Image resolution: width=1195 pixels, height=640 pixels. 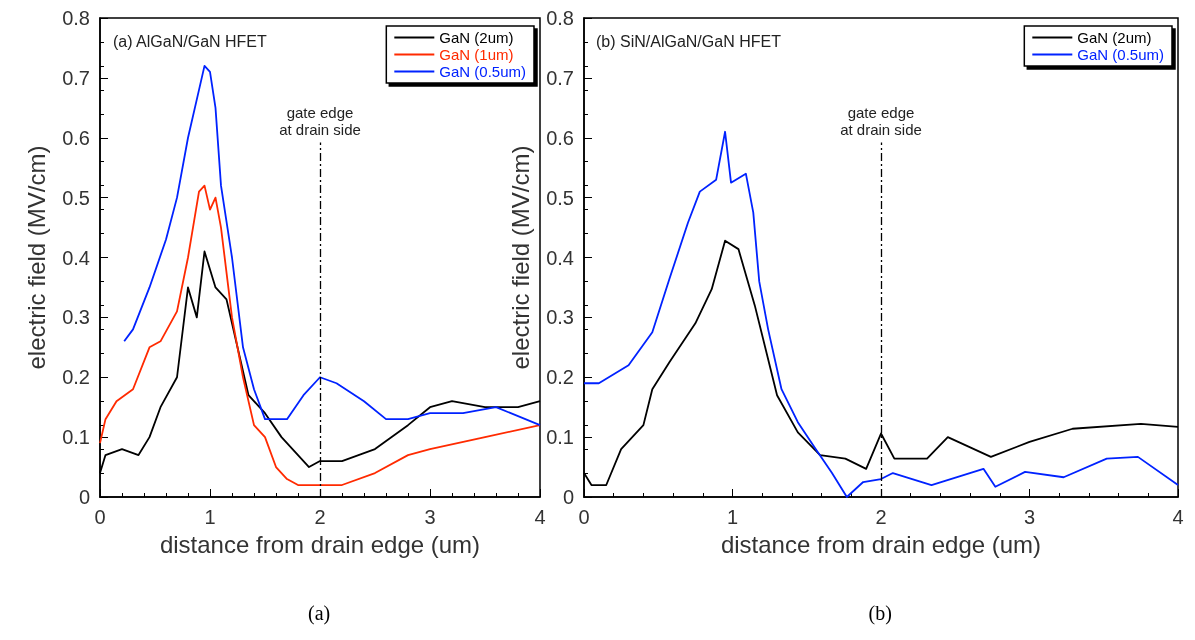 I want to click on text: (a) AlGaN/GaN HFET, so click(x=190, y=41).